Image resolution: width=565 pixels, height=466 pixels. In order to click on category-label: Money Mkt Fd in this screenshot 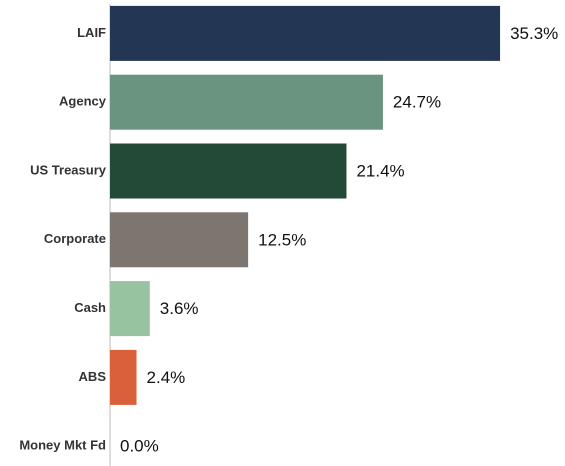, I will do `click(62, 445)`.